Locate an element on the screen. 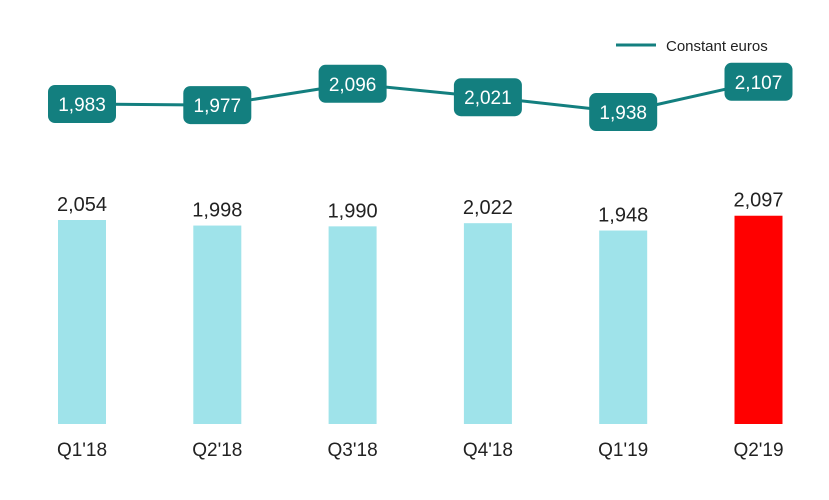 Image resolution: width=829 pixels, height=500 pixels. bar-value-label: 2,054 is located at coordinates (82, 205).